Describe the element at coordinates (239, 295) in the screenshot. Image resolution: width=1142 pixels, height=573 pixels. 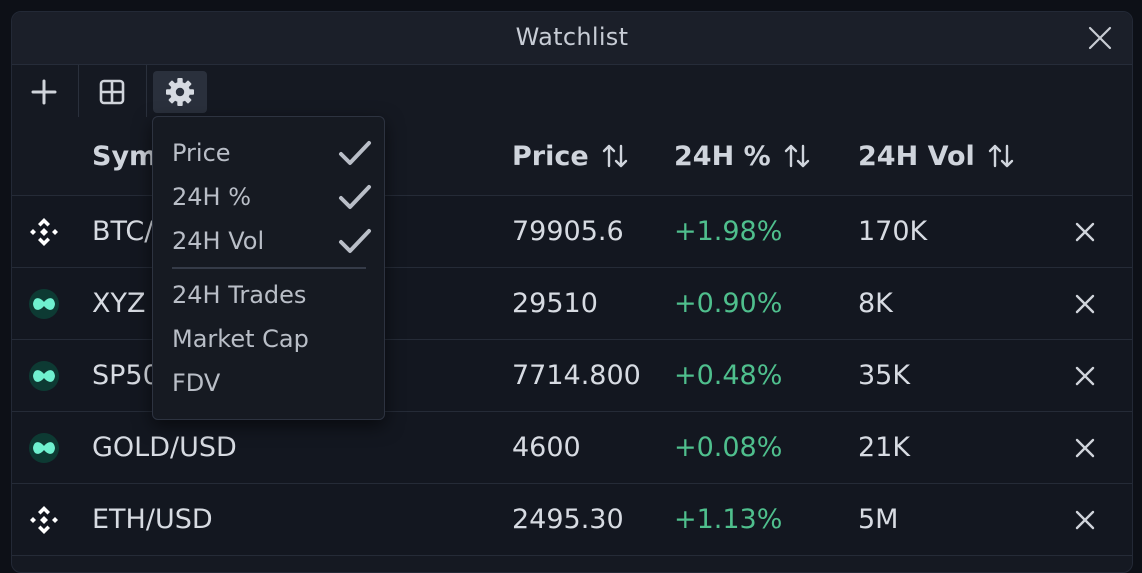
I see `menu-item-label: 24H Trades` at that location.